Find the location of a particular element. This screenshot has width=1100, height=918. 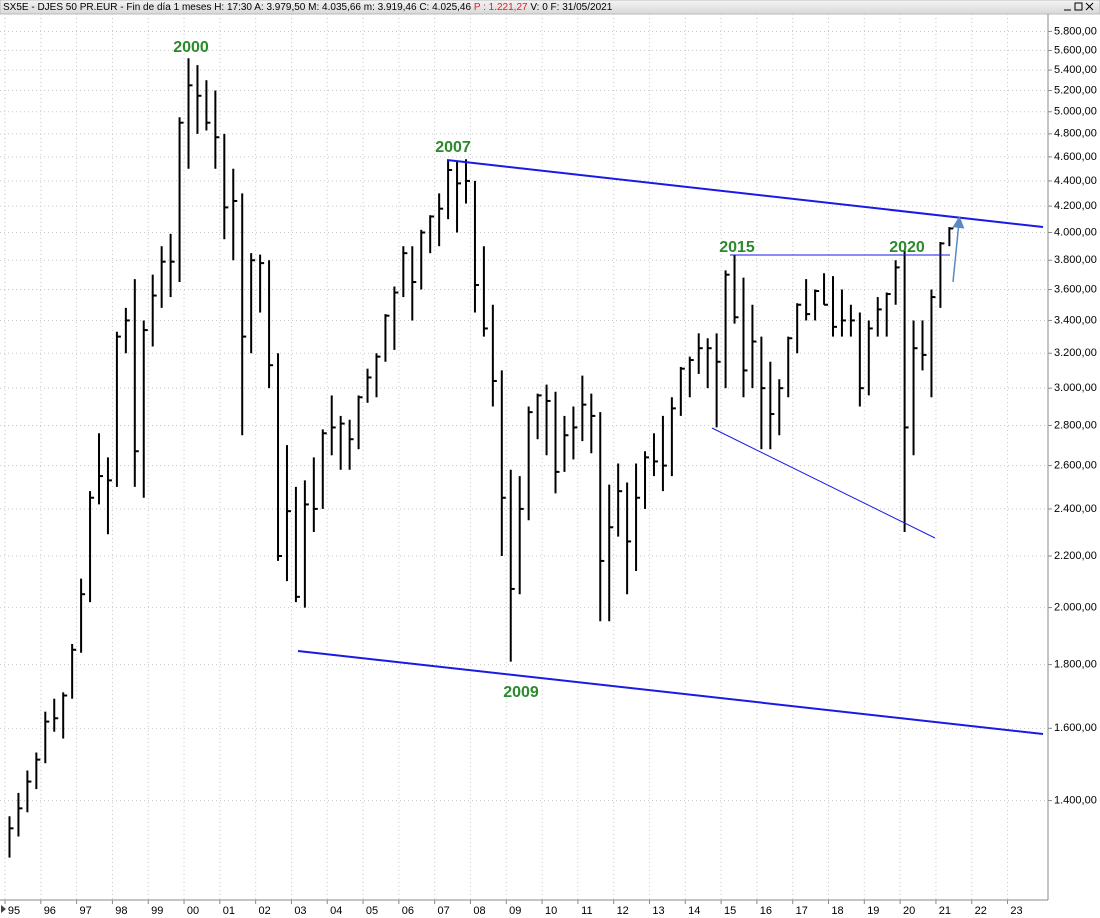

y-tick-label: 5.400,00 is located at coordinates (1075, 70).